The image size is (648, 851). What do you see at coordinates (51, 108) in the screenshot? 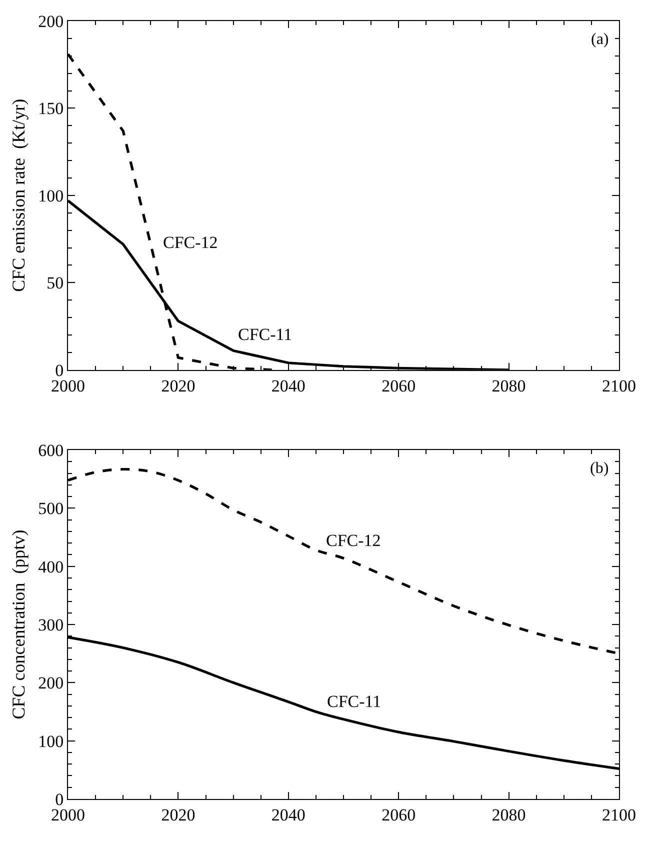
I see `y-tick-label: 150` at bounding box center [51, 108].